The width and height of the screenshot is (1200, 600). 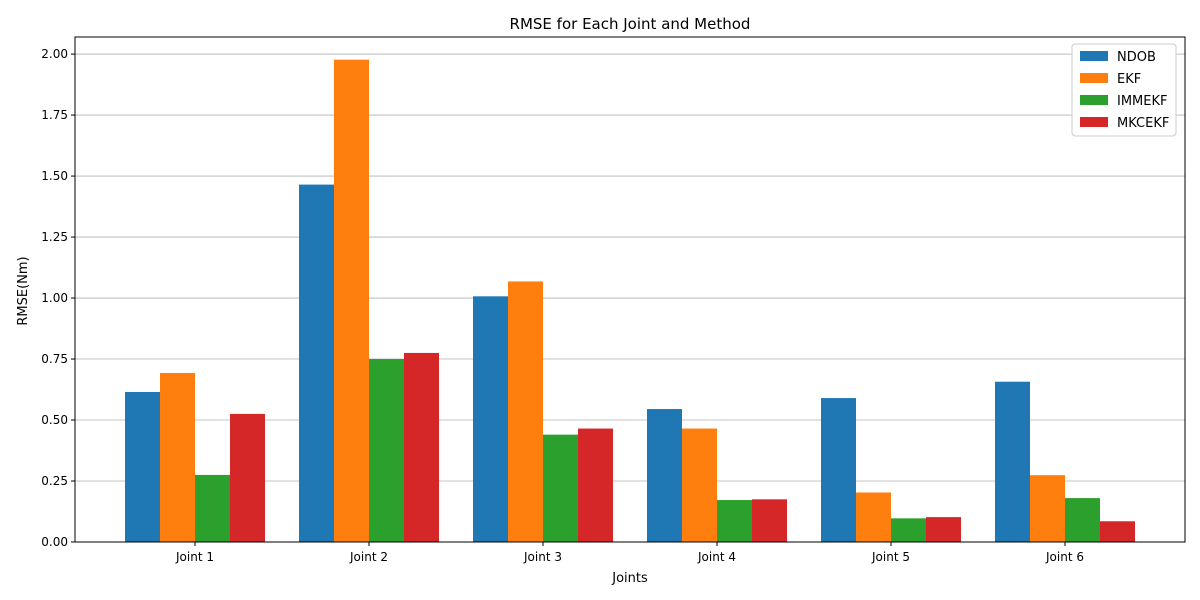 I want to click on x-axis-label: Joints, so click(x=629, y=578).